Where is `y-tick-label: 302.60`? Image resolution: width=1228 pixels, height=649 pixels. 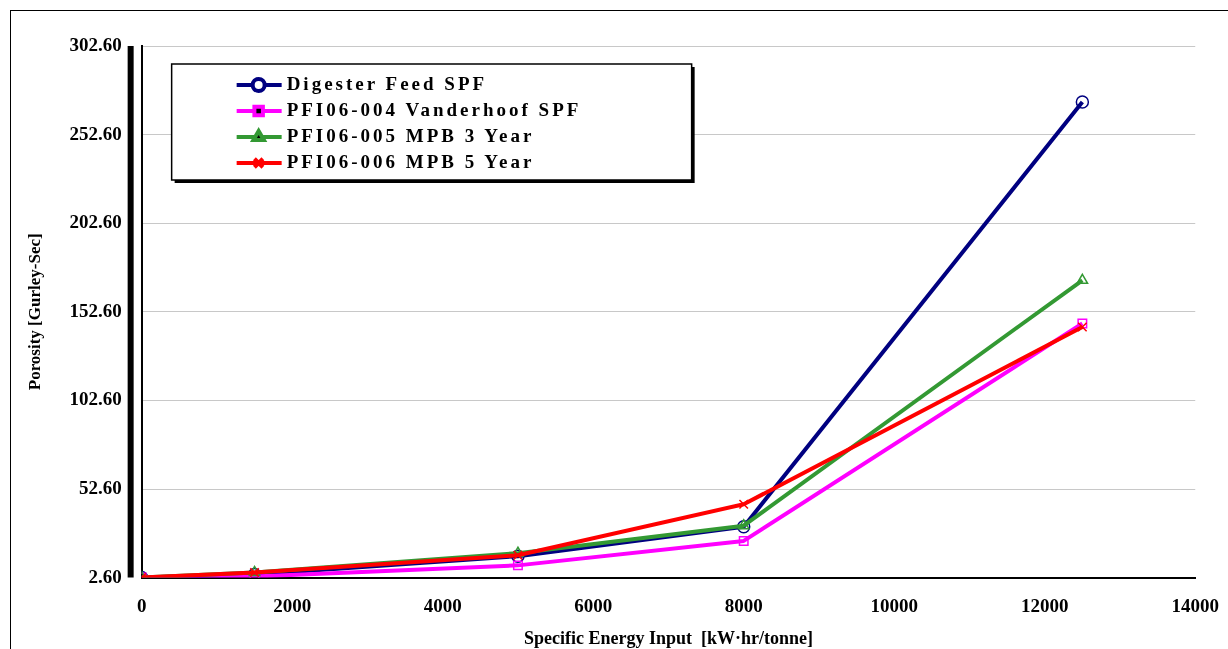 y-tick-label: 302.60 is located at coordinates (95, 44).